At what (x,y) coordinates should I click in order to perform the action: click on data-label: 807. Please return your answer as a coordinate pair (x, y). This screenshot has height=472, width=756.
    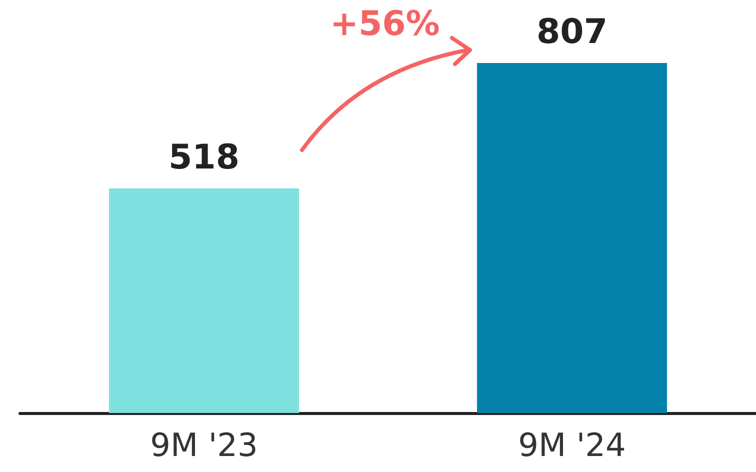
    Looking at the image, I should click on (572, 32).